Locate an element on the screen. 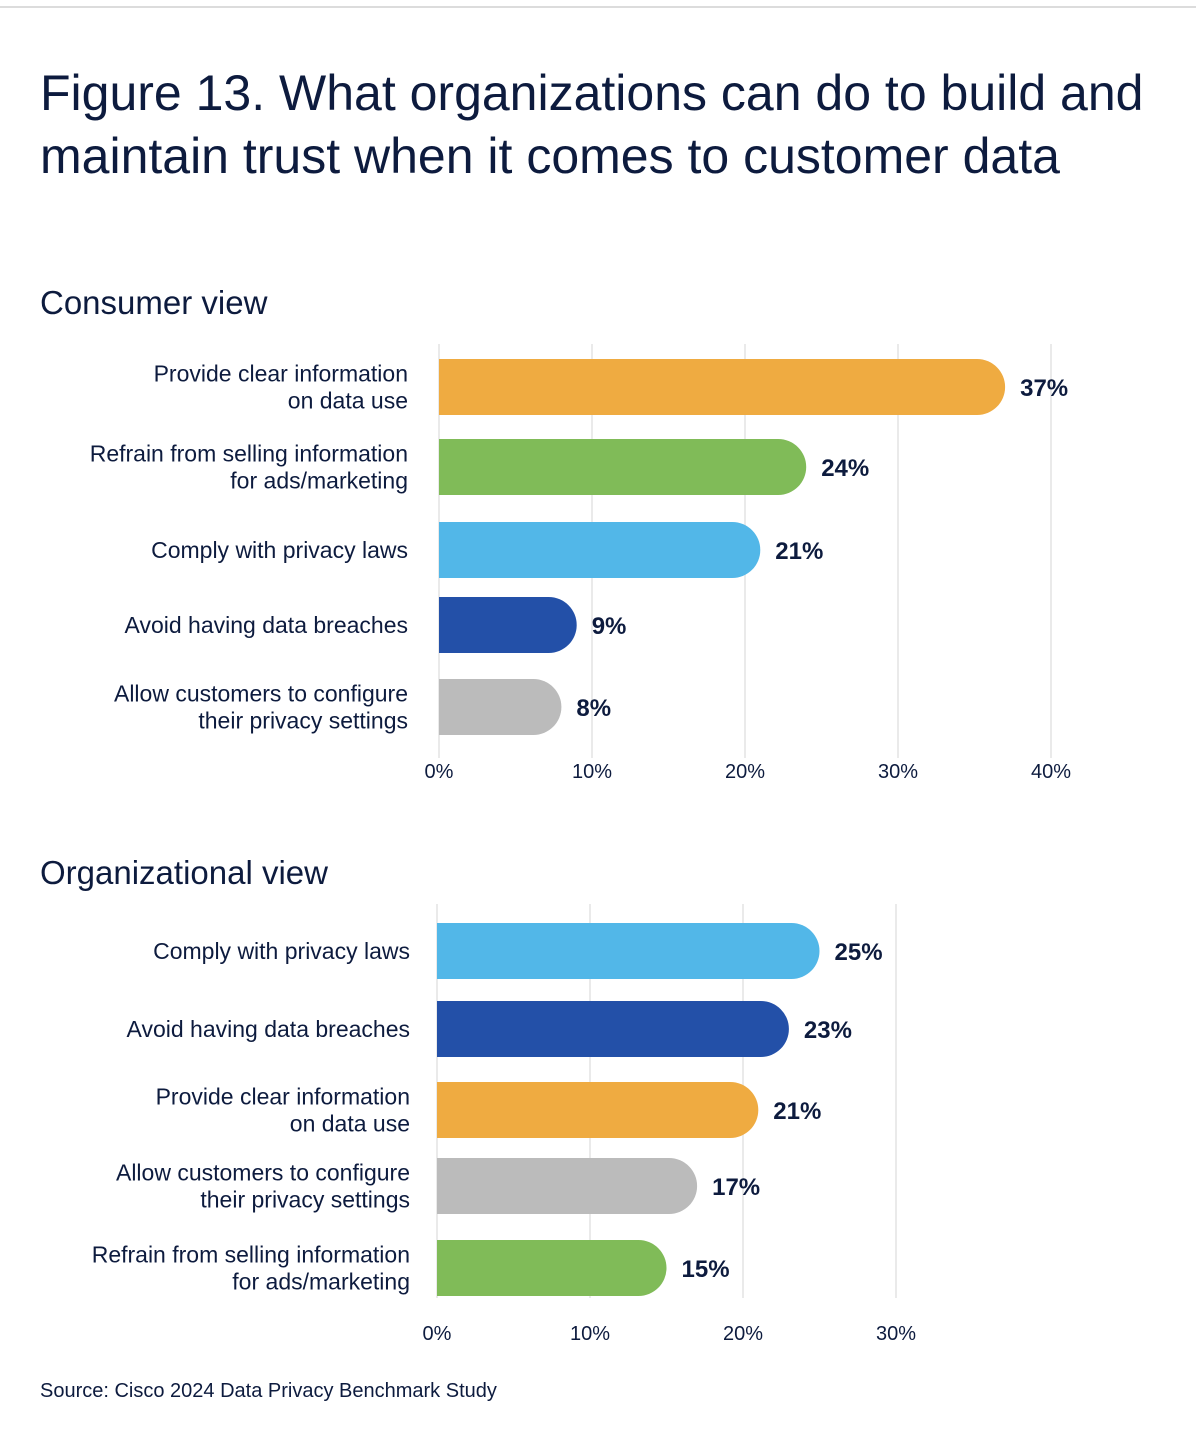  consumer-view-title: Consumer view is located at coordinates (154, 302).